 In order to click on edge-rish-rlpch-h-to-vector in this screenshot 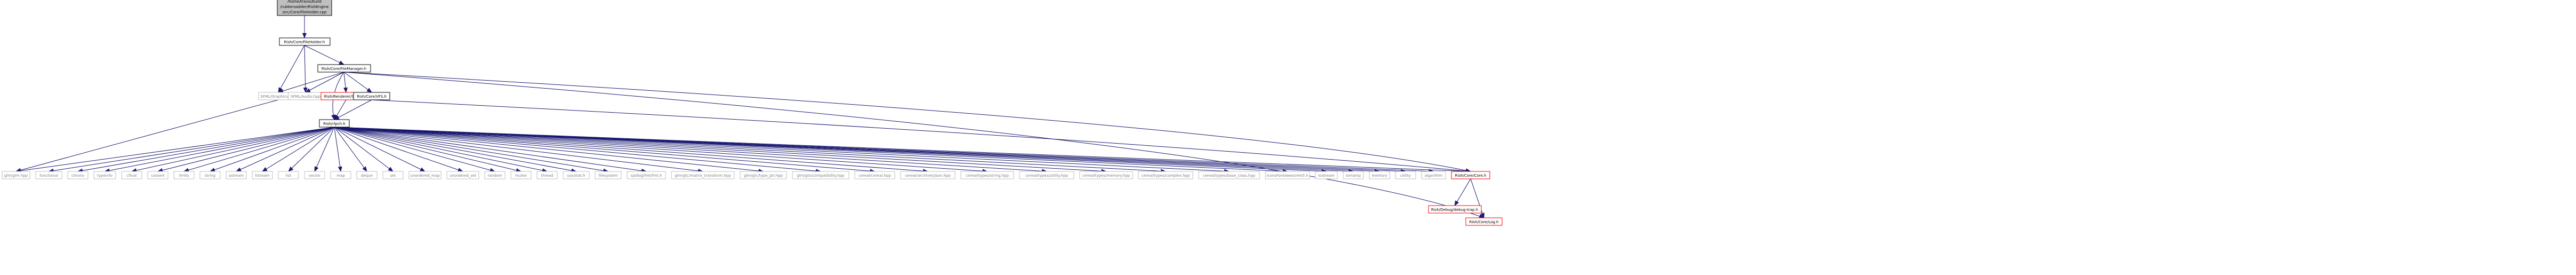, I will do `click(324, 149)`.